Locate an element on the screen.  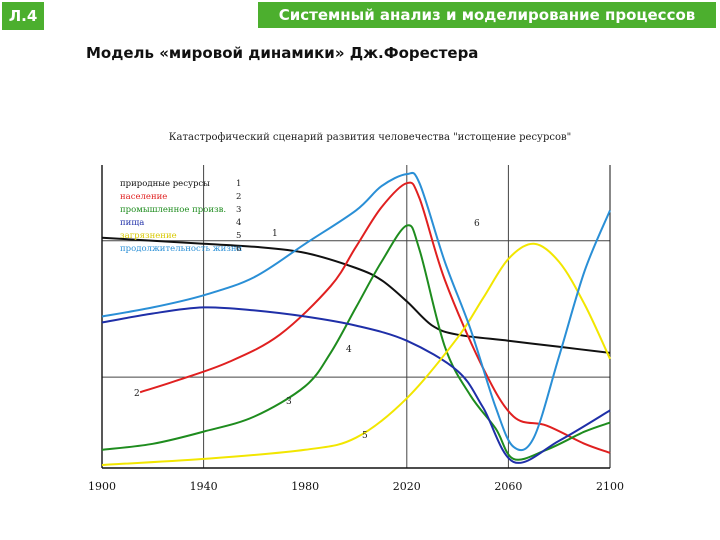
curve-label-5: 5 is located at coordinates (365, 436).